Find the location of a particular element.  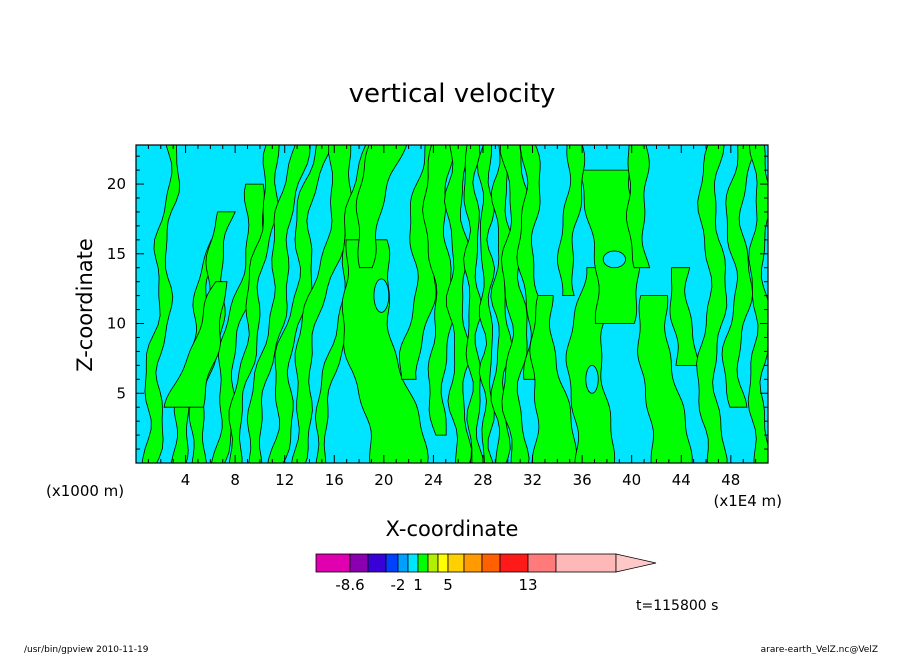

x-tick-label: 12 is located at coordinates (284, 480).